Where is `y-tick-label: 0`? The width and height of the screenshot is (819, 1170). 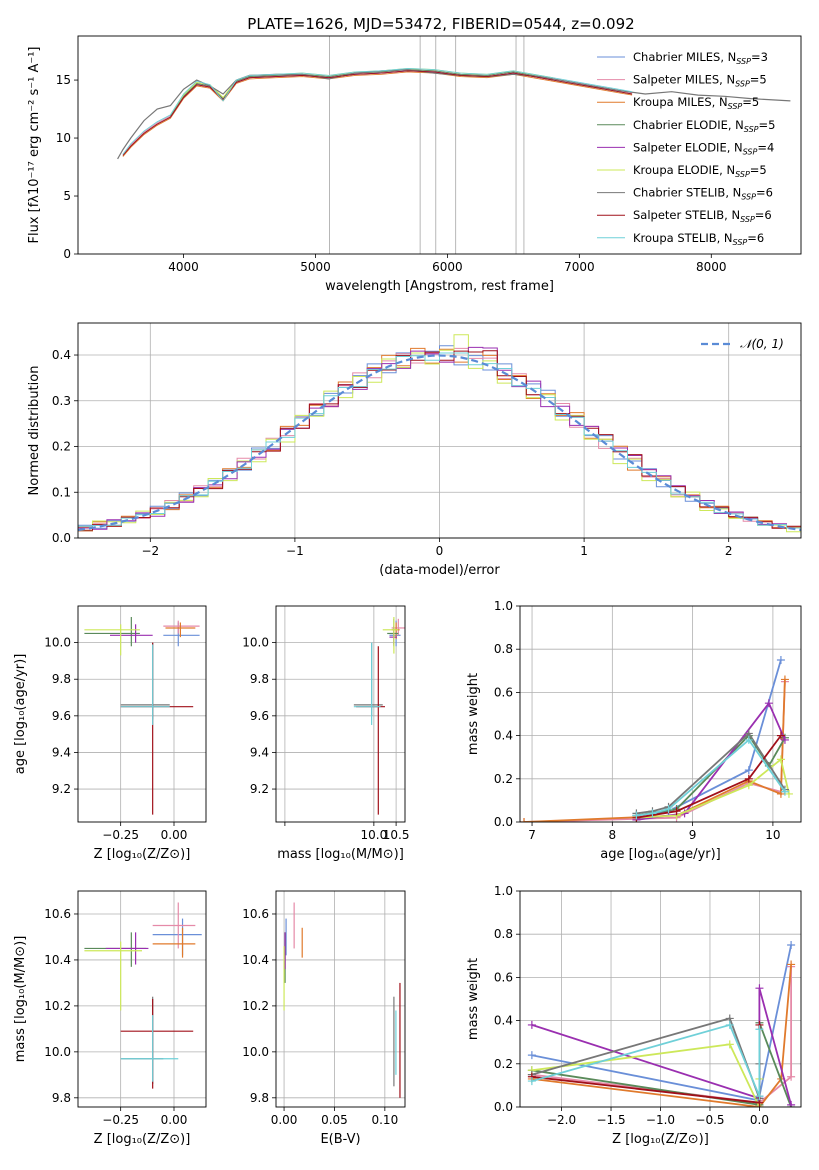
y-tick-label: 0 is located at coordinates (67, 254).